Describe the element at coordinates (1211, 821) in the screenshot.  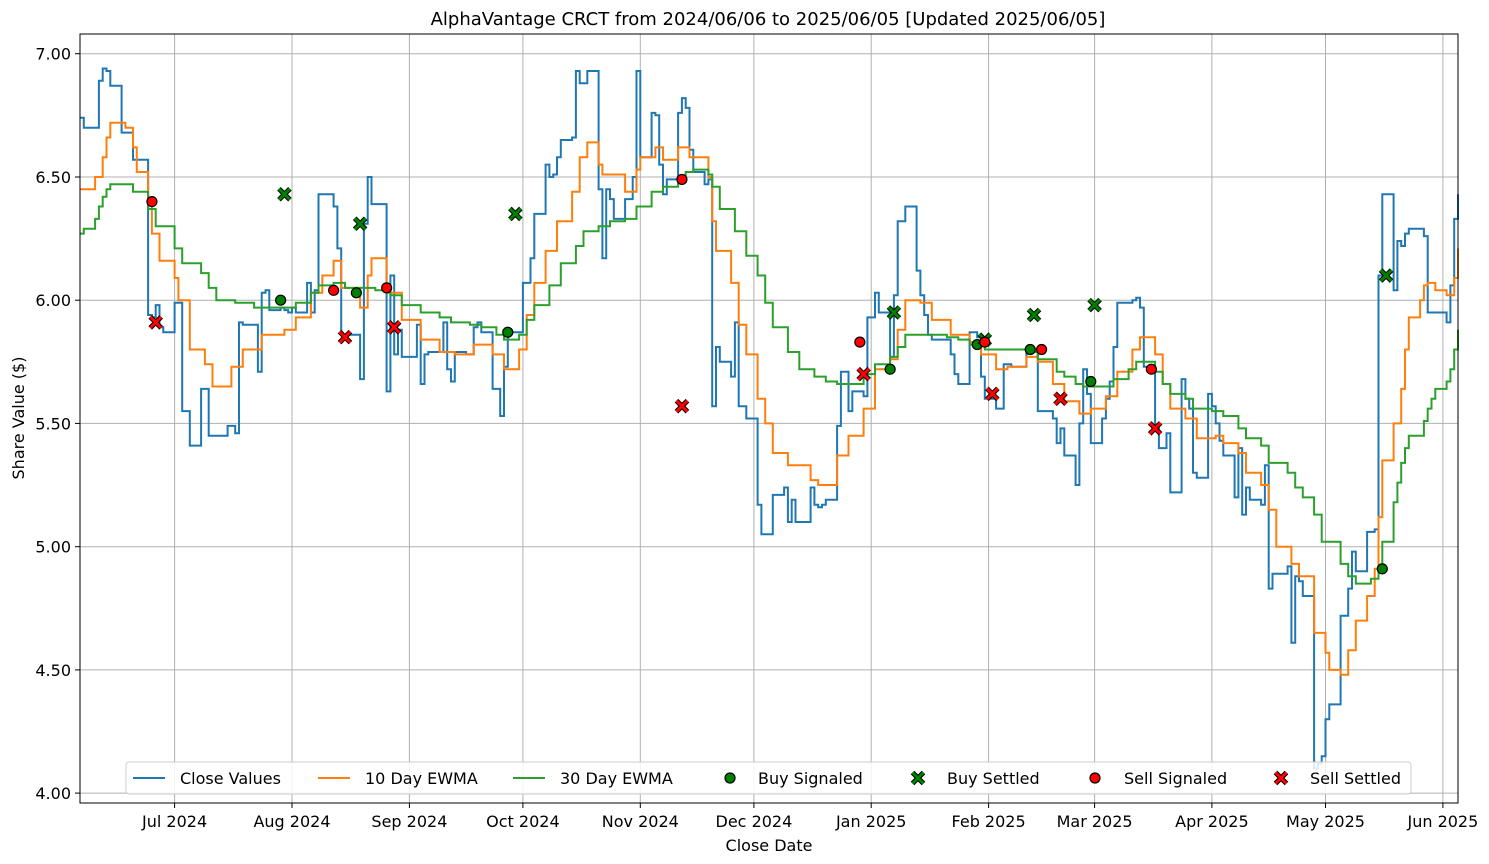
I see `x-tick-label: Apr 2025` at that location.